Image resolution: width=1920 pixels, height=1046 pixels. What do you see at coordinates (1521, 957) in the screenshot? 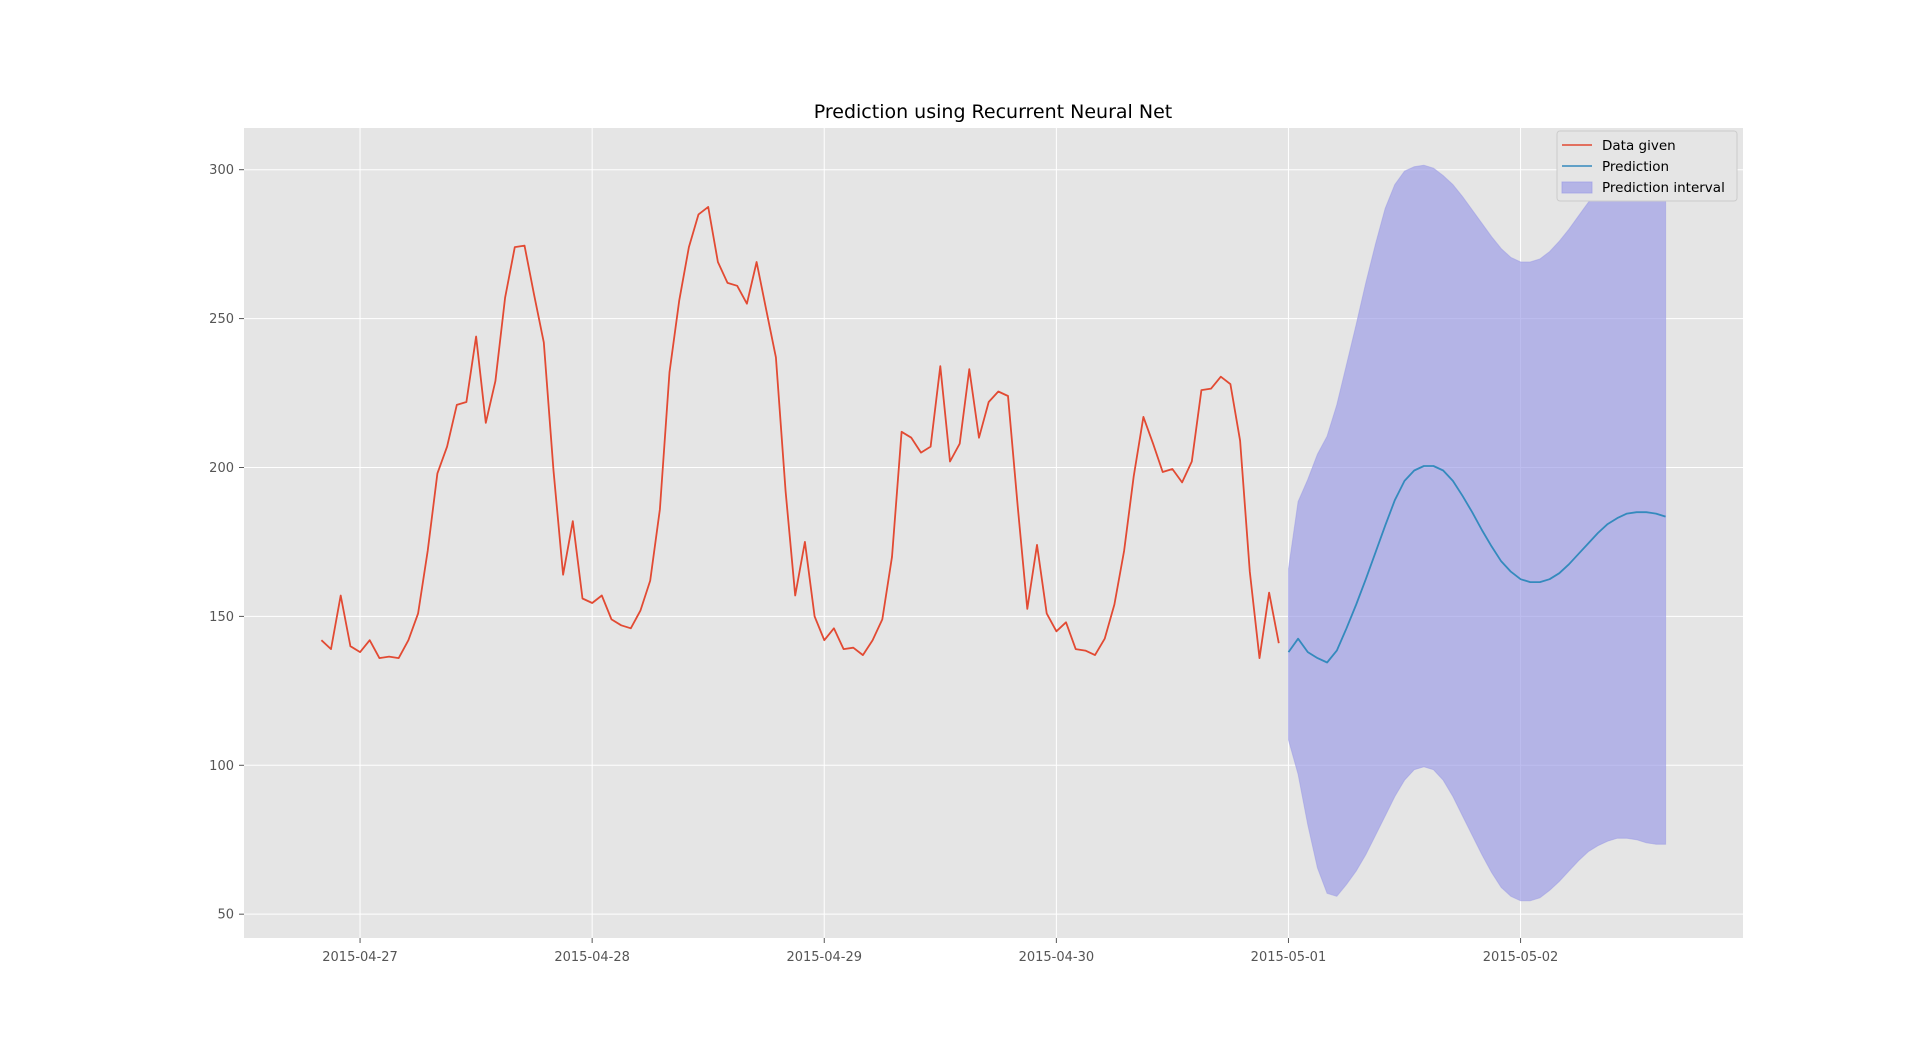
I see `tick-label-x: 2015-05-02` at bounding box center [1521, 957].